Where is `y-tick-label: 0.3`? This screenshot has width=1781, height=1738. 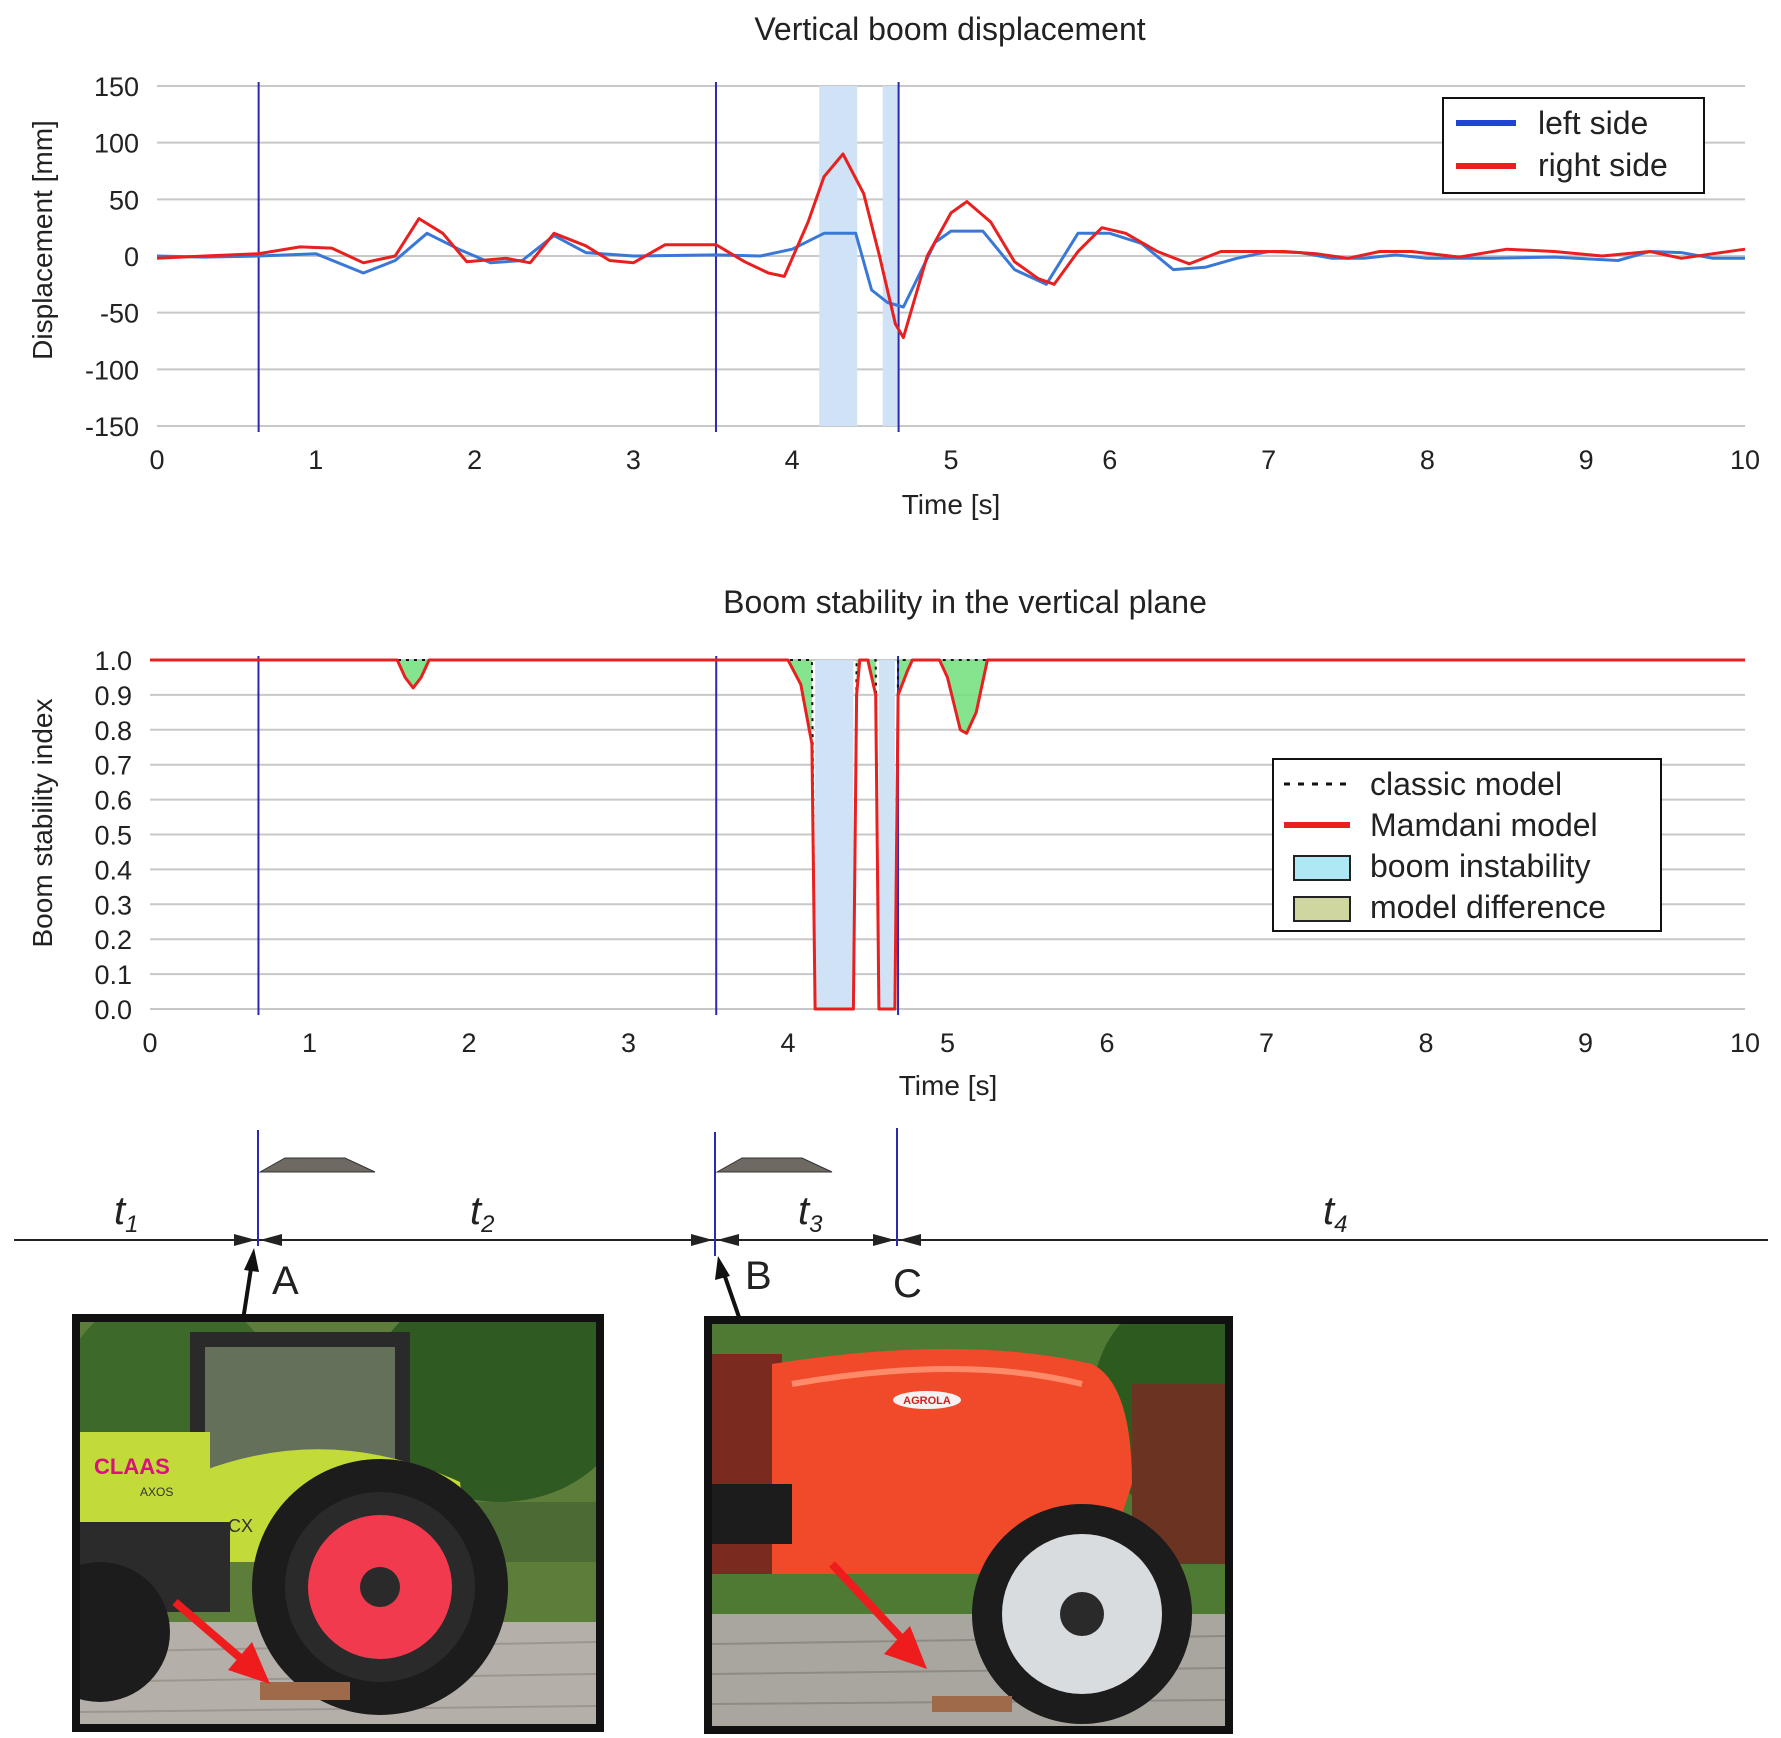 y-tick-label: 0.3 is located at coordinates (113, 905).